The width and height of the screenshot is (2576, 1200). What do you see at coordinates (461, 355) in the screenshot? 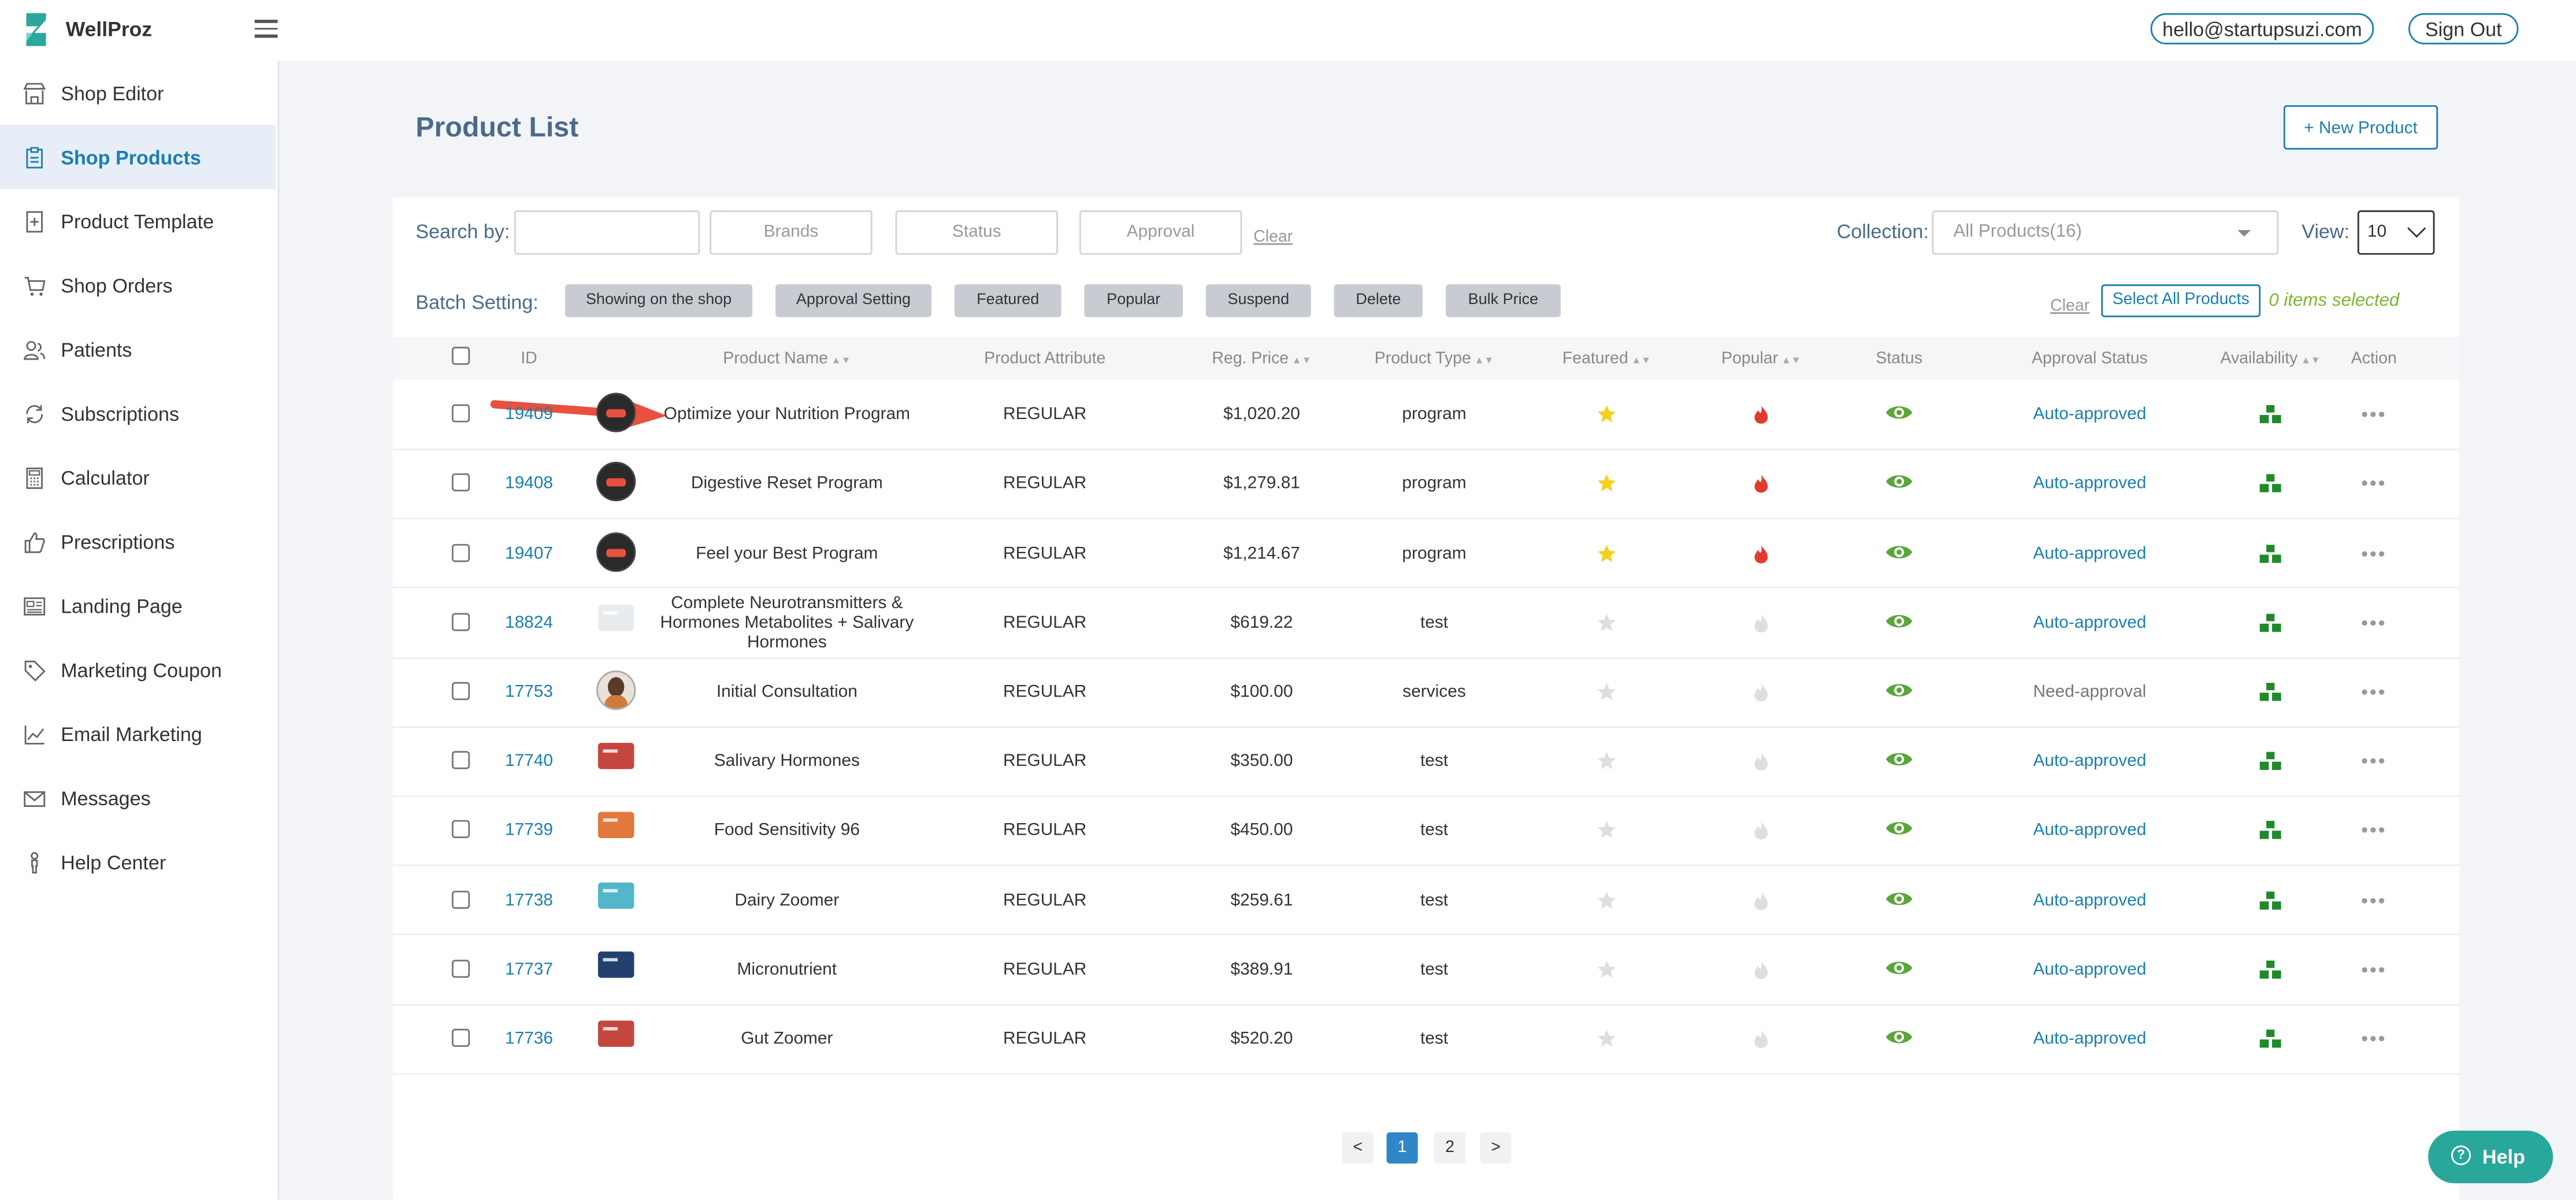
I see `select-all-checkbox` at bounding box center [461, 355].